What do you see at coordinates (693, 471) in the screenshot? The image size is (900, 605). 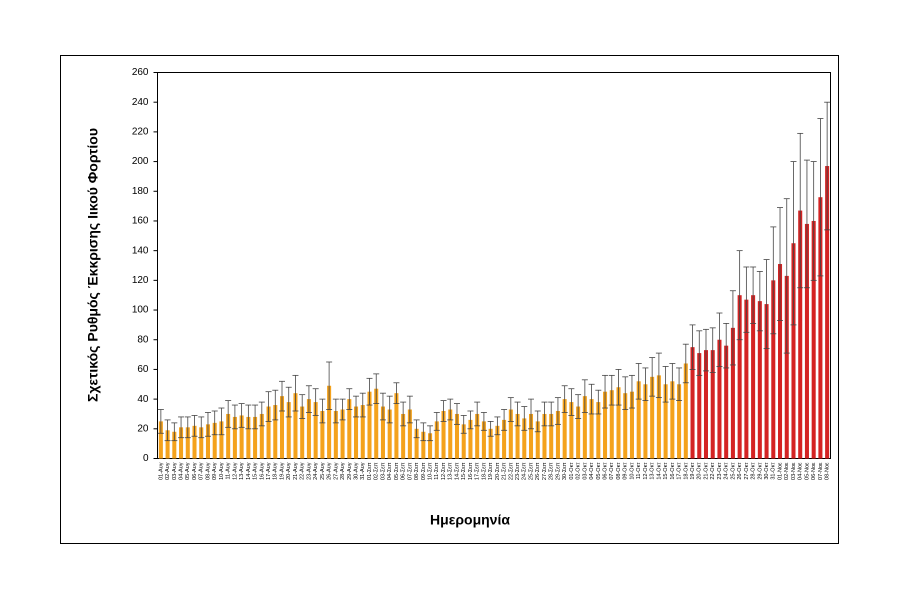 I see `x-tick-label: 19-Οκτ` at bounding box center [693, 471].